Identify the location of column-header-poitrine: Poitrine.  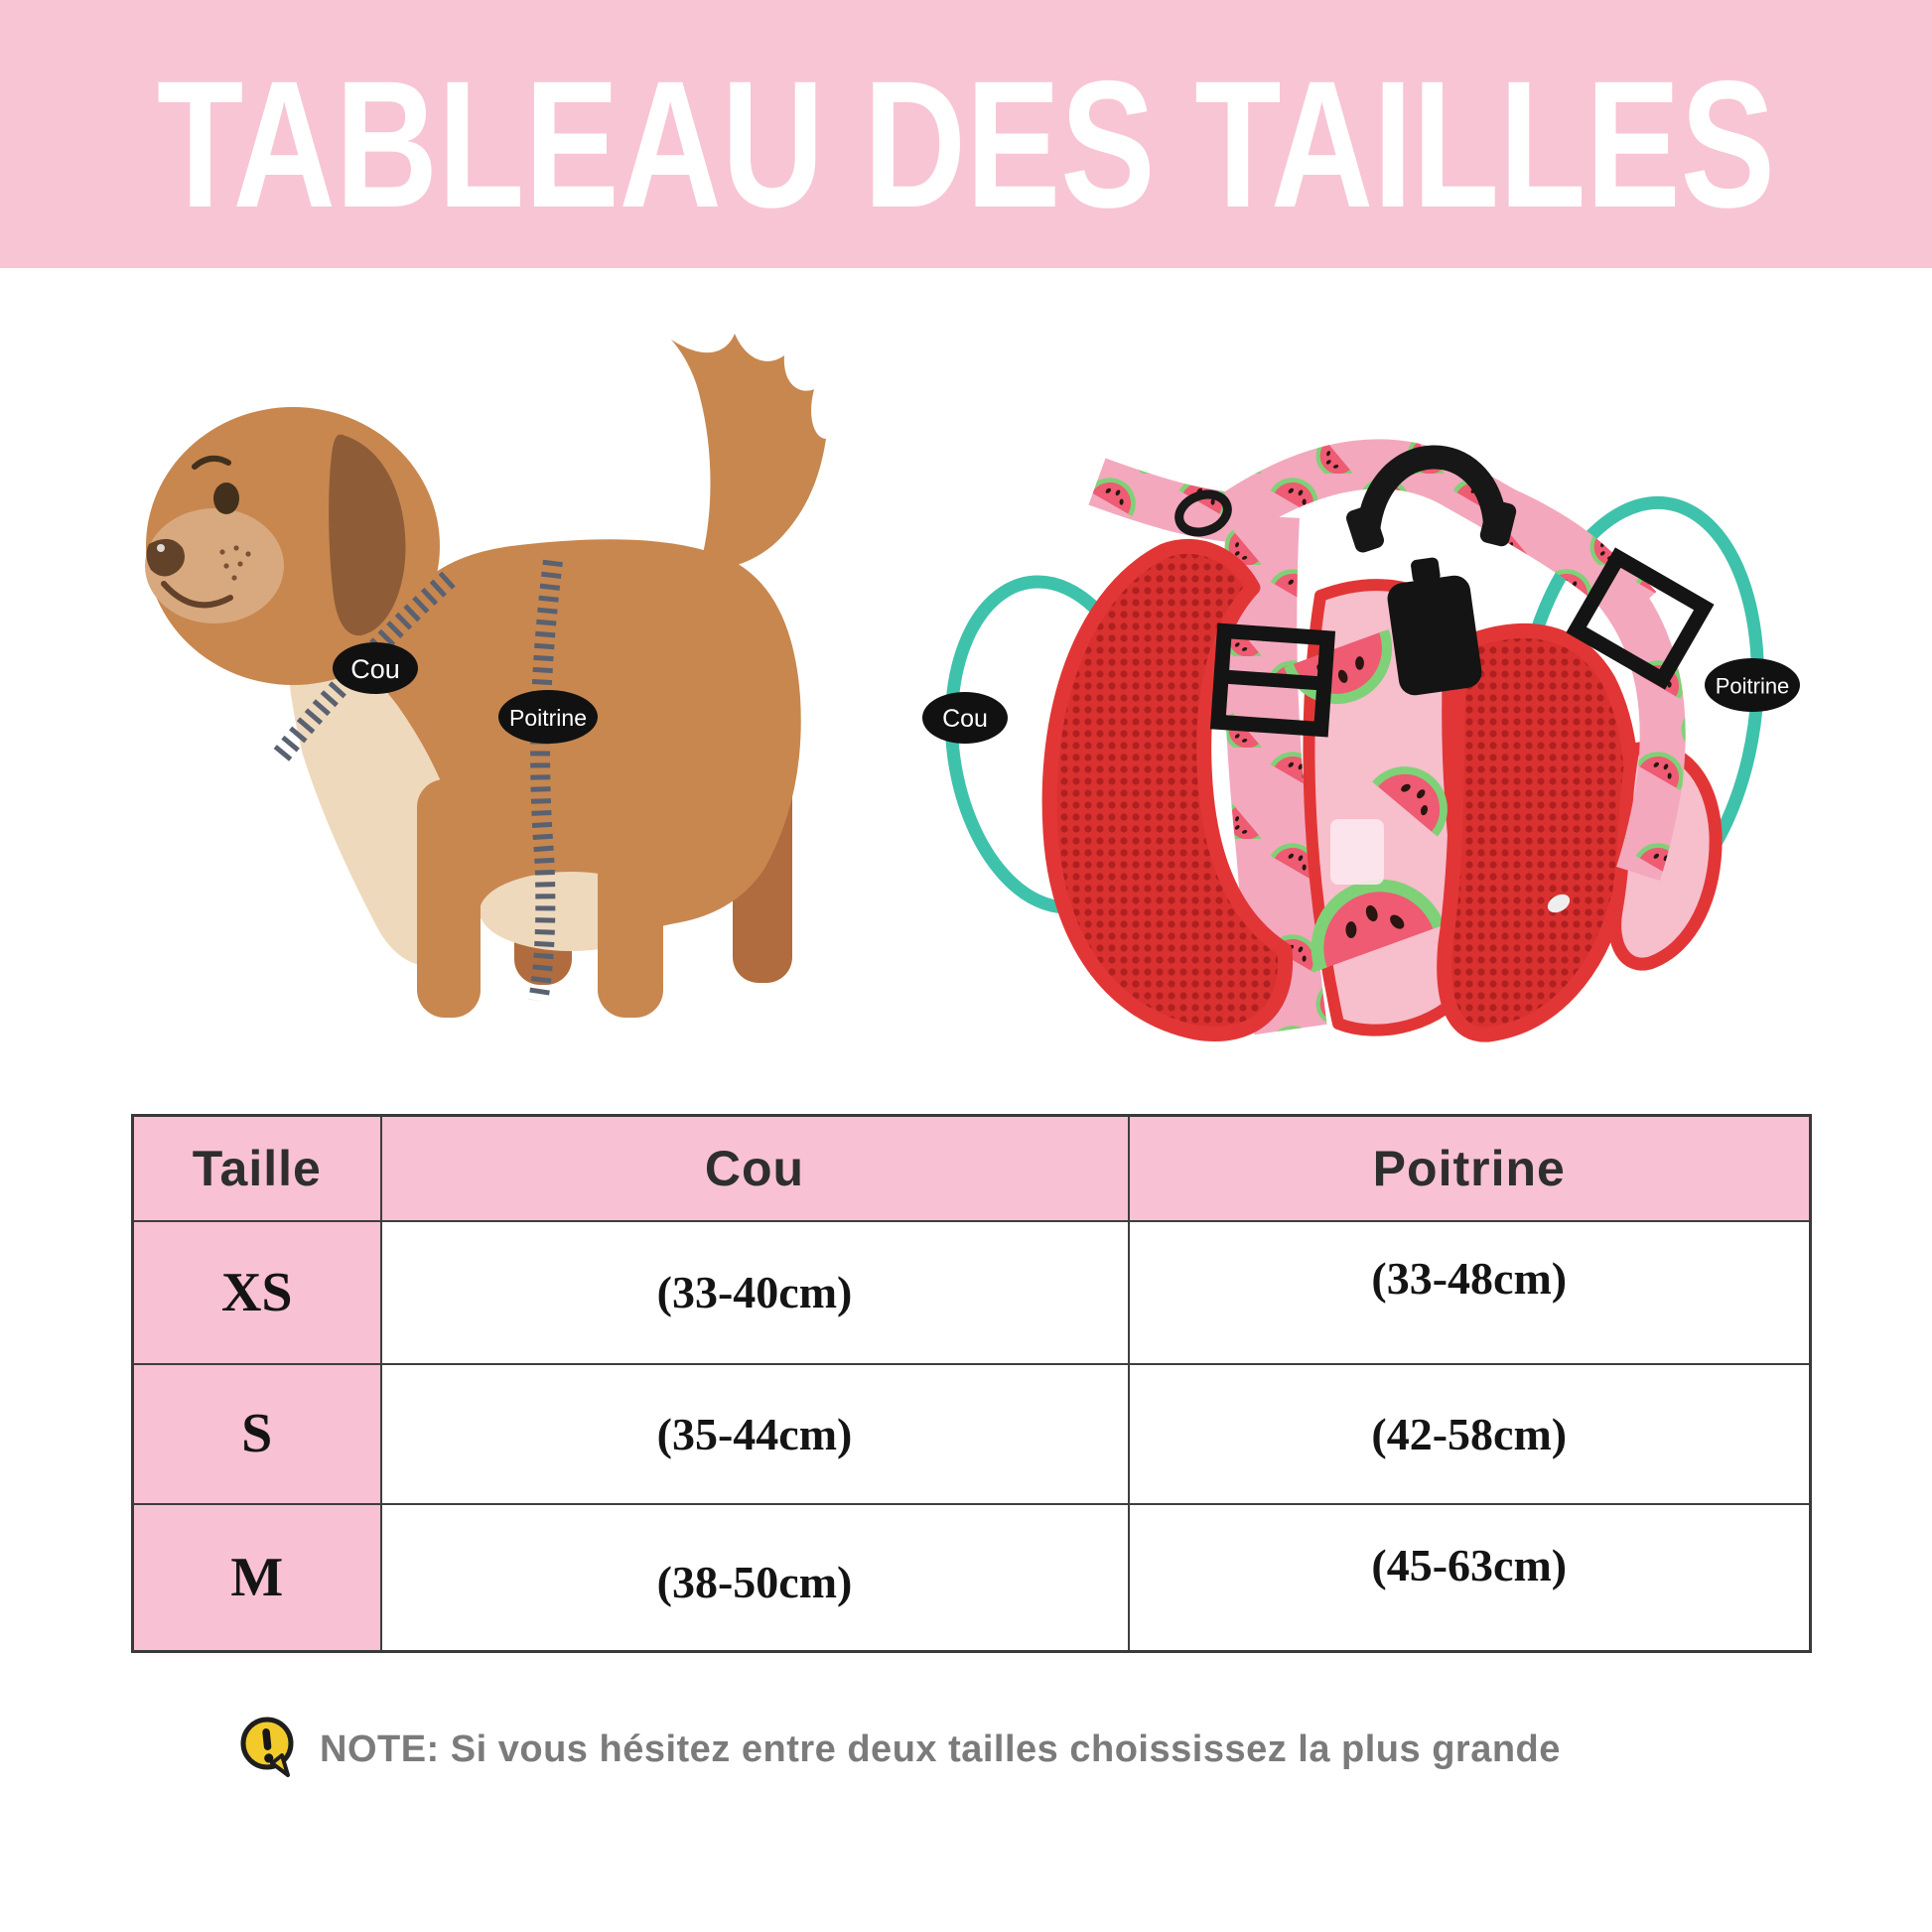
(1470, 1168).